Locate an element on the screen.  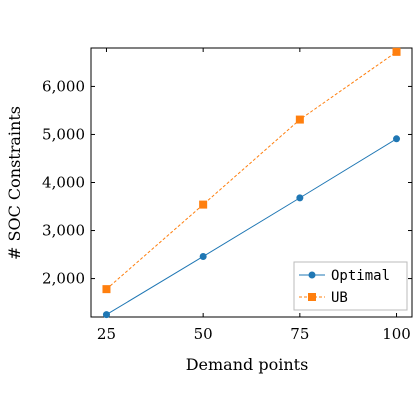
y-tick-label: 6,000 is located at coordinates (63, 86).